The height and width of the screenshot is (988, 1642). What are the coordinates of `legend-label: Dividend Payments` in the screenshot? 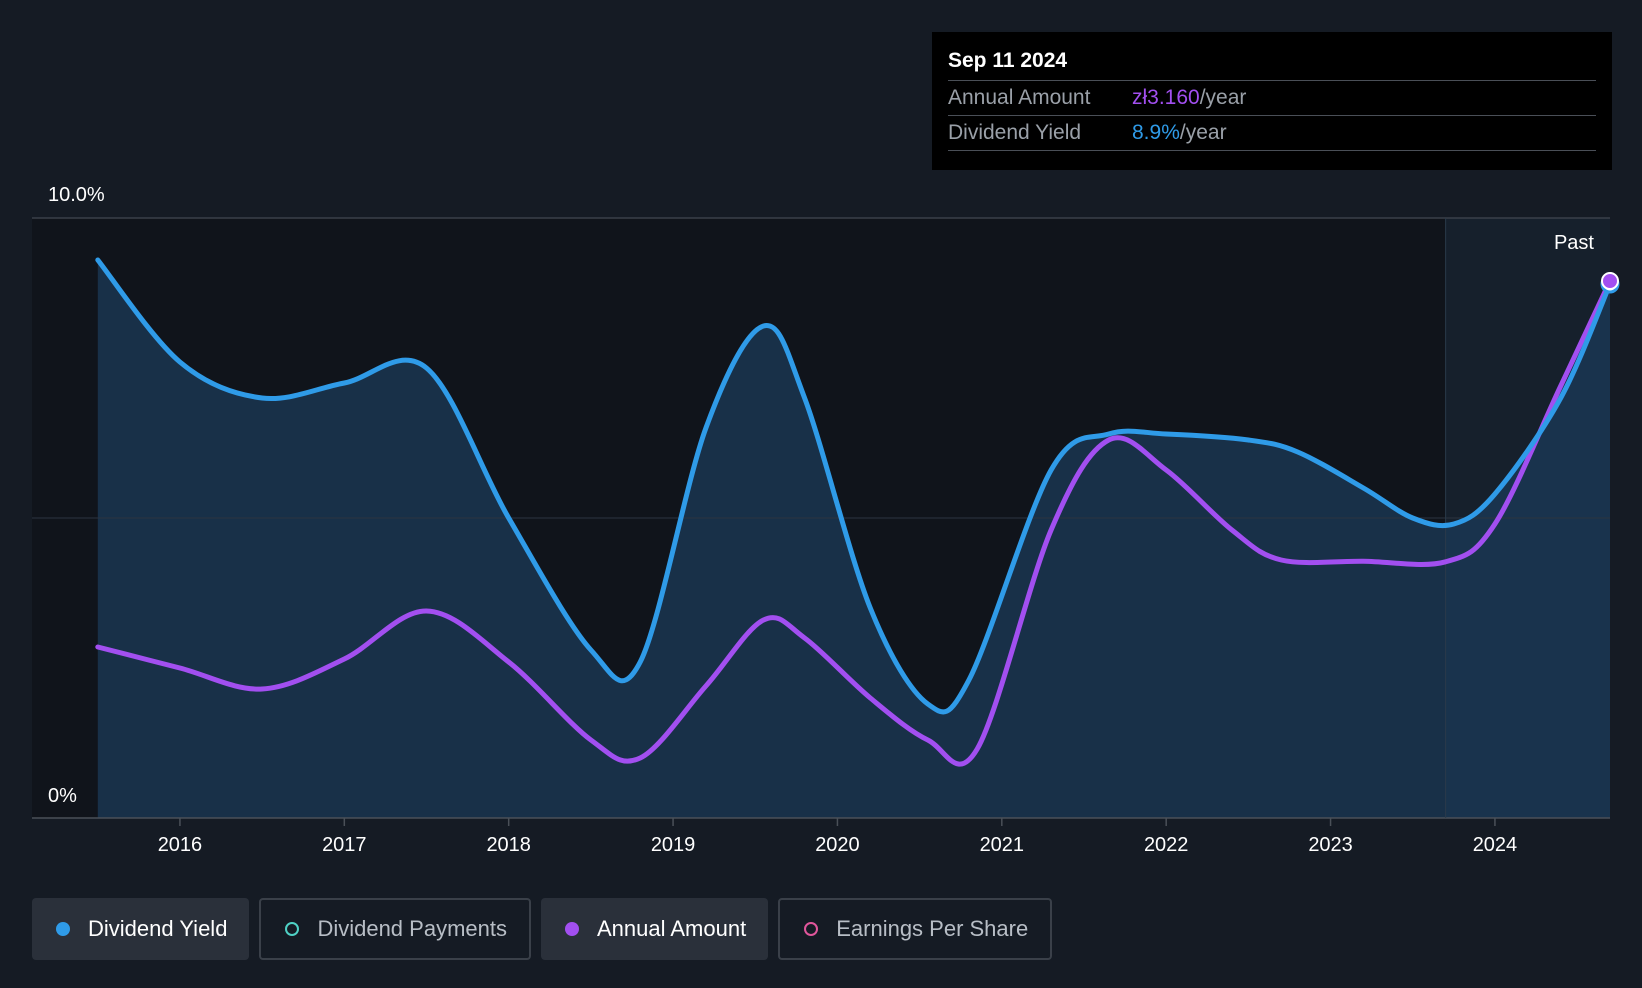 It's located at (412, 928).